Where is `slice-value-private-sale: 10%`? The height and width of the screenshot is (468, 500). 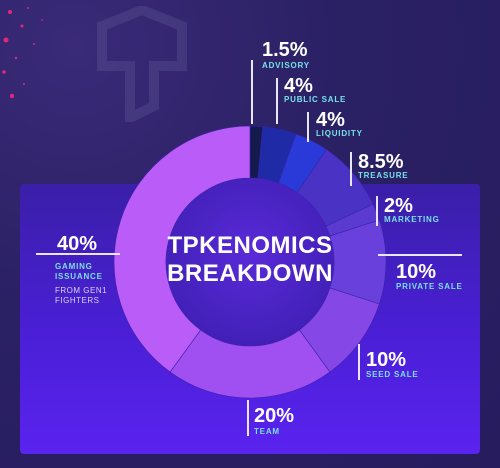 slice-value-private-sale: 10% is located at coordinates (416, 272).